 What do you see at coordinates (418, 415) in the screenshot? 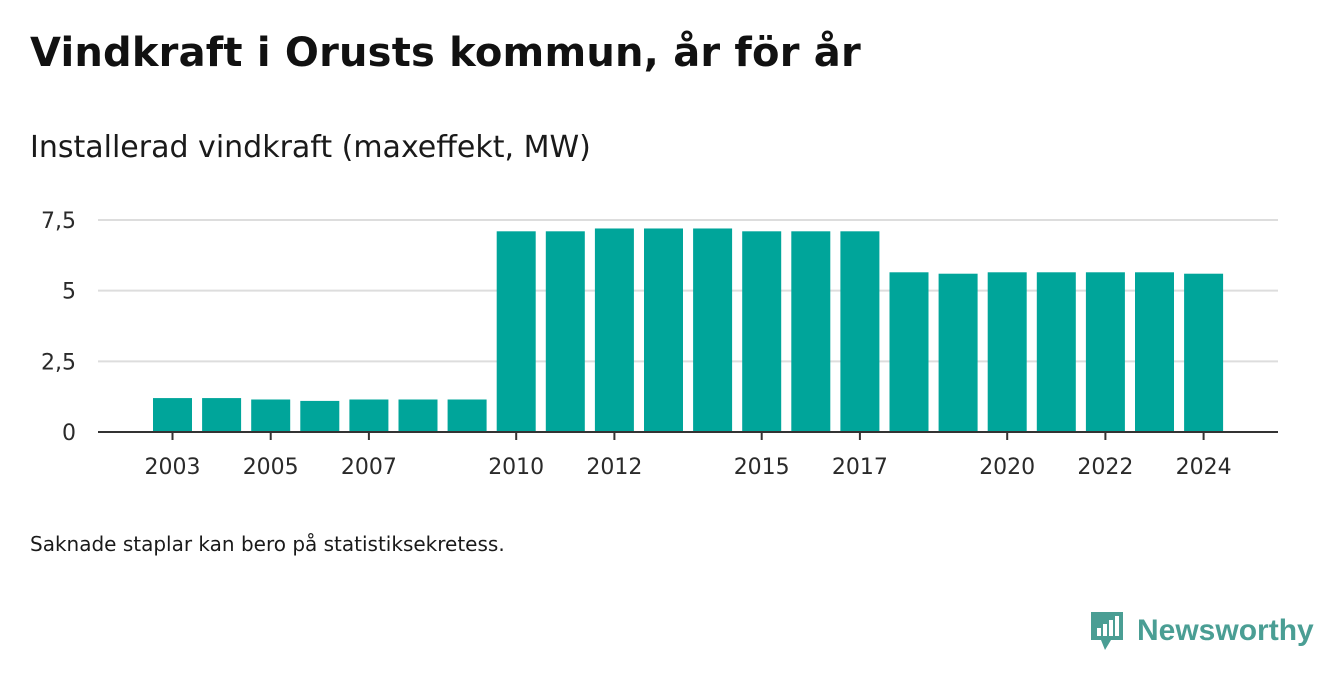
I see `bar-2008` at bounding box center [418, 415].